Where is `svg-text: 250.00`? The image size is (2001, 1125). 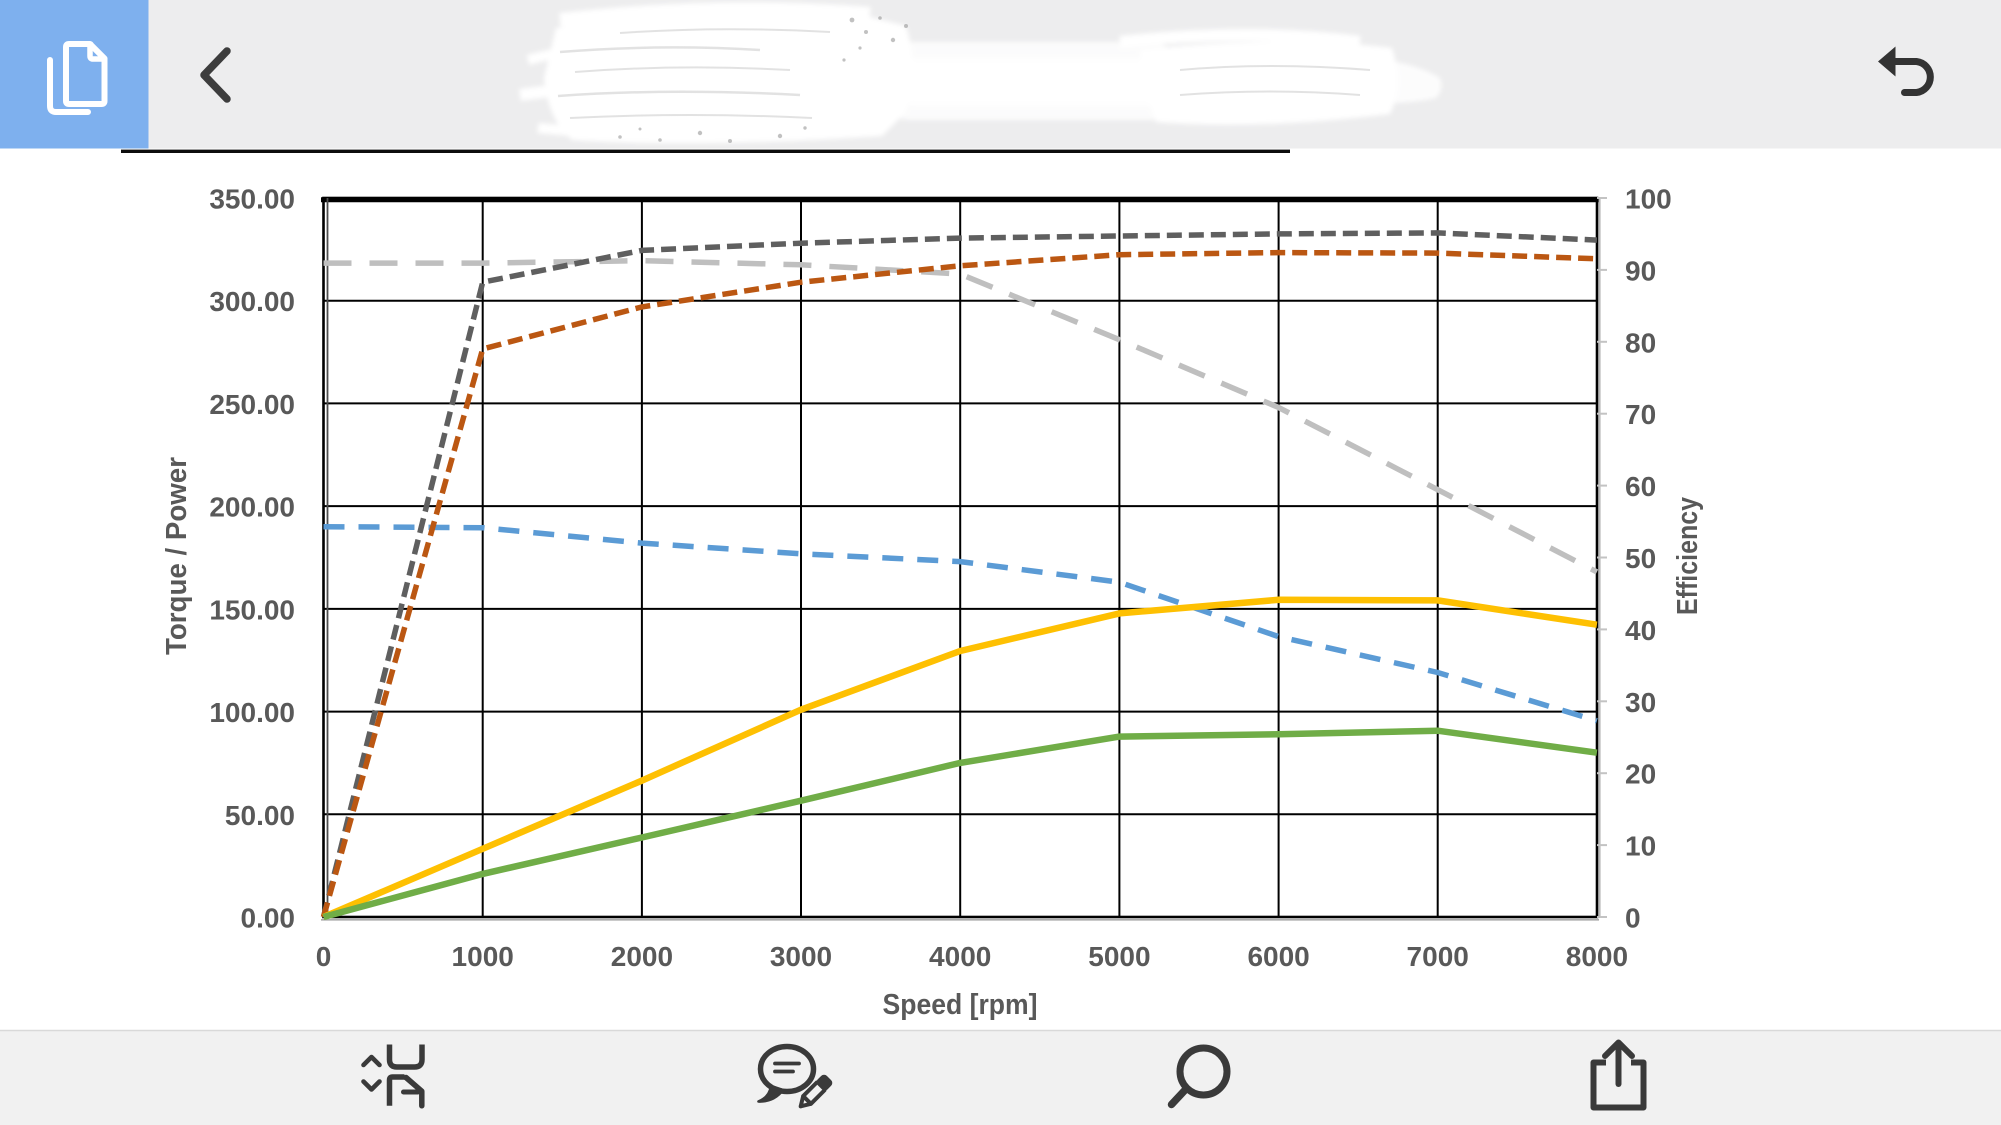 svg-text: 250.00 is located at coordinates (252, 404).